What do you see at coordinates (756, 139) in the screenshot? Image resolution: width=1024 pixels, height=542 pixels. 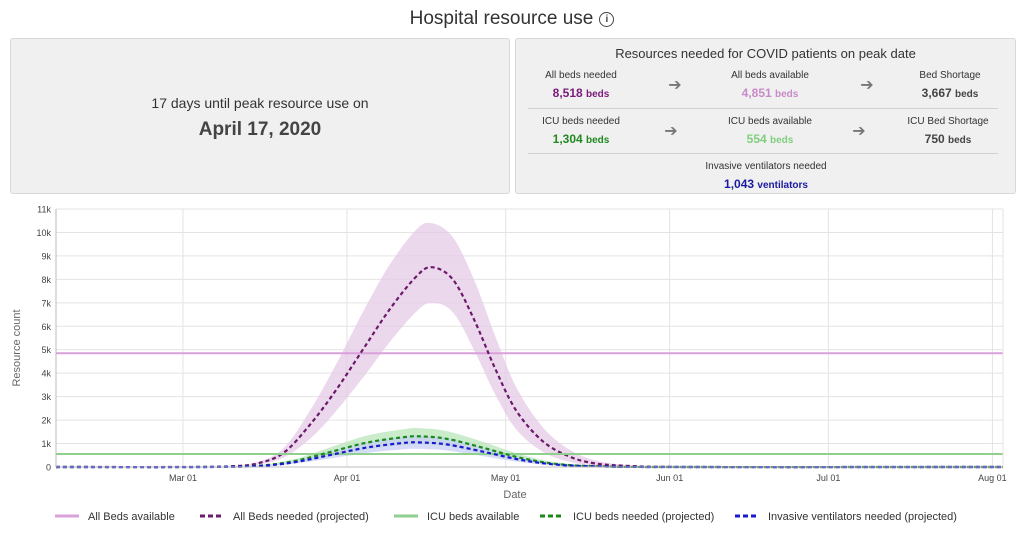 I see `value-number: 554` at bounding box center [756, 139].